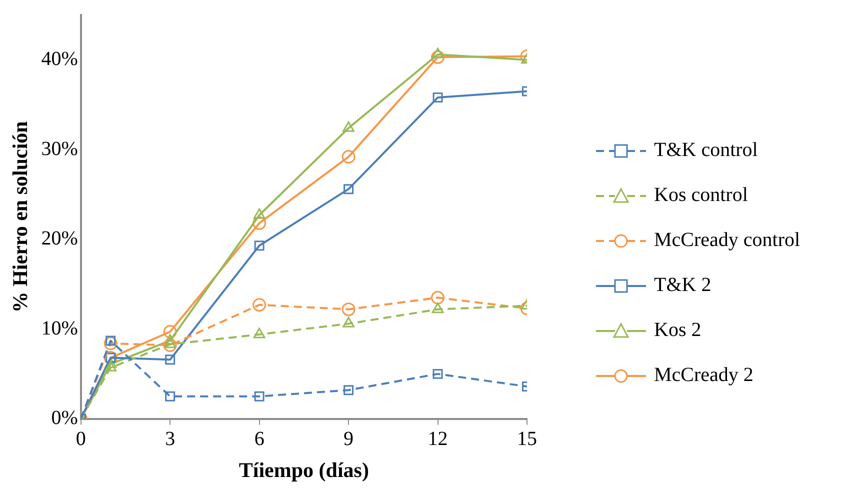 The width and height of the screenshot is (850, 493). I want to click on legend-label: T&K 2, so click(683, 285).